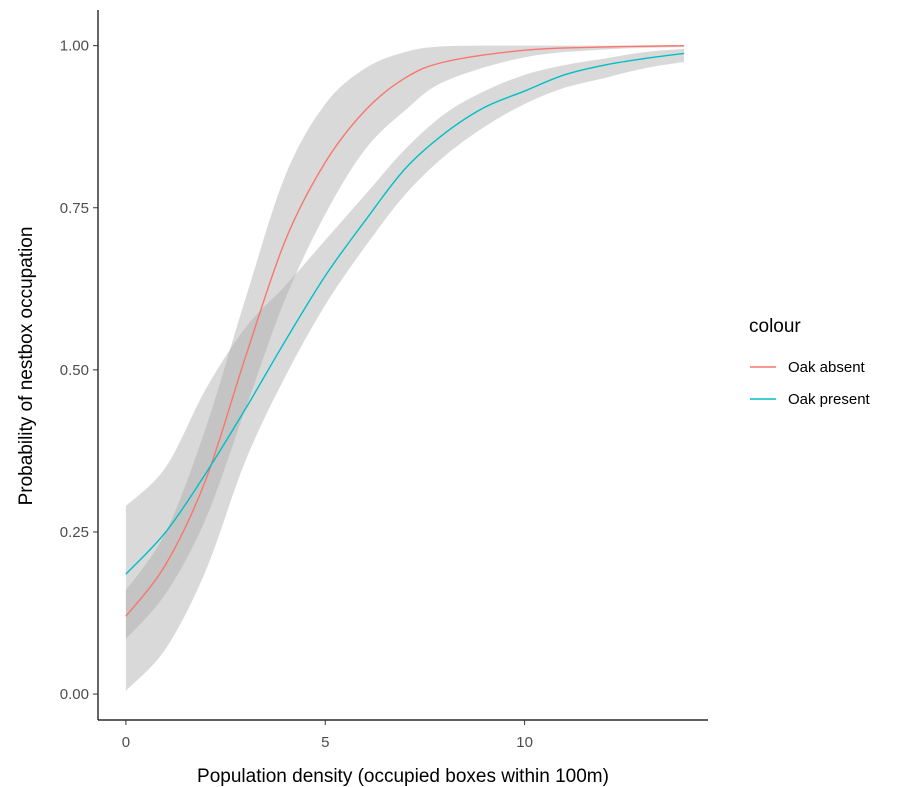  I want to click on legend-item-oak-absent: Oak absent, so click(808, 367).